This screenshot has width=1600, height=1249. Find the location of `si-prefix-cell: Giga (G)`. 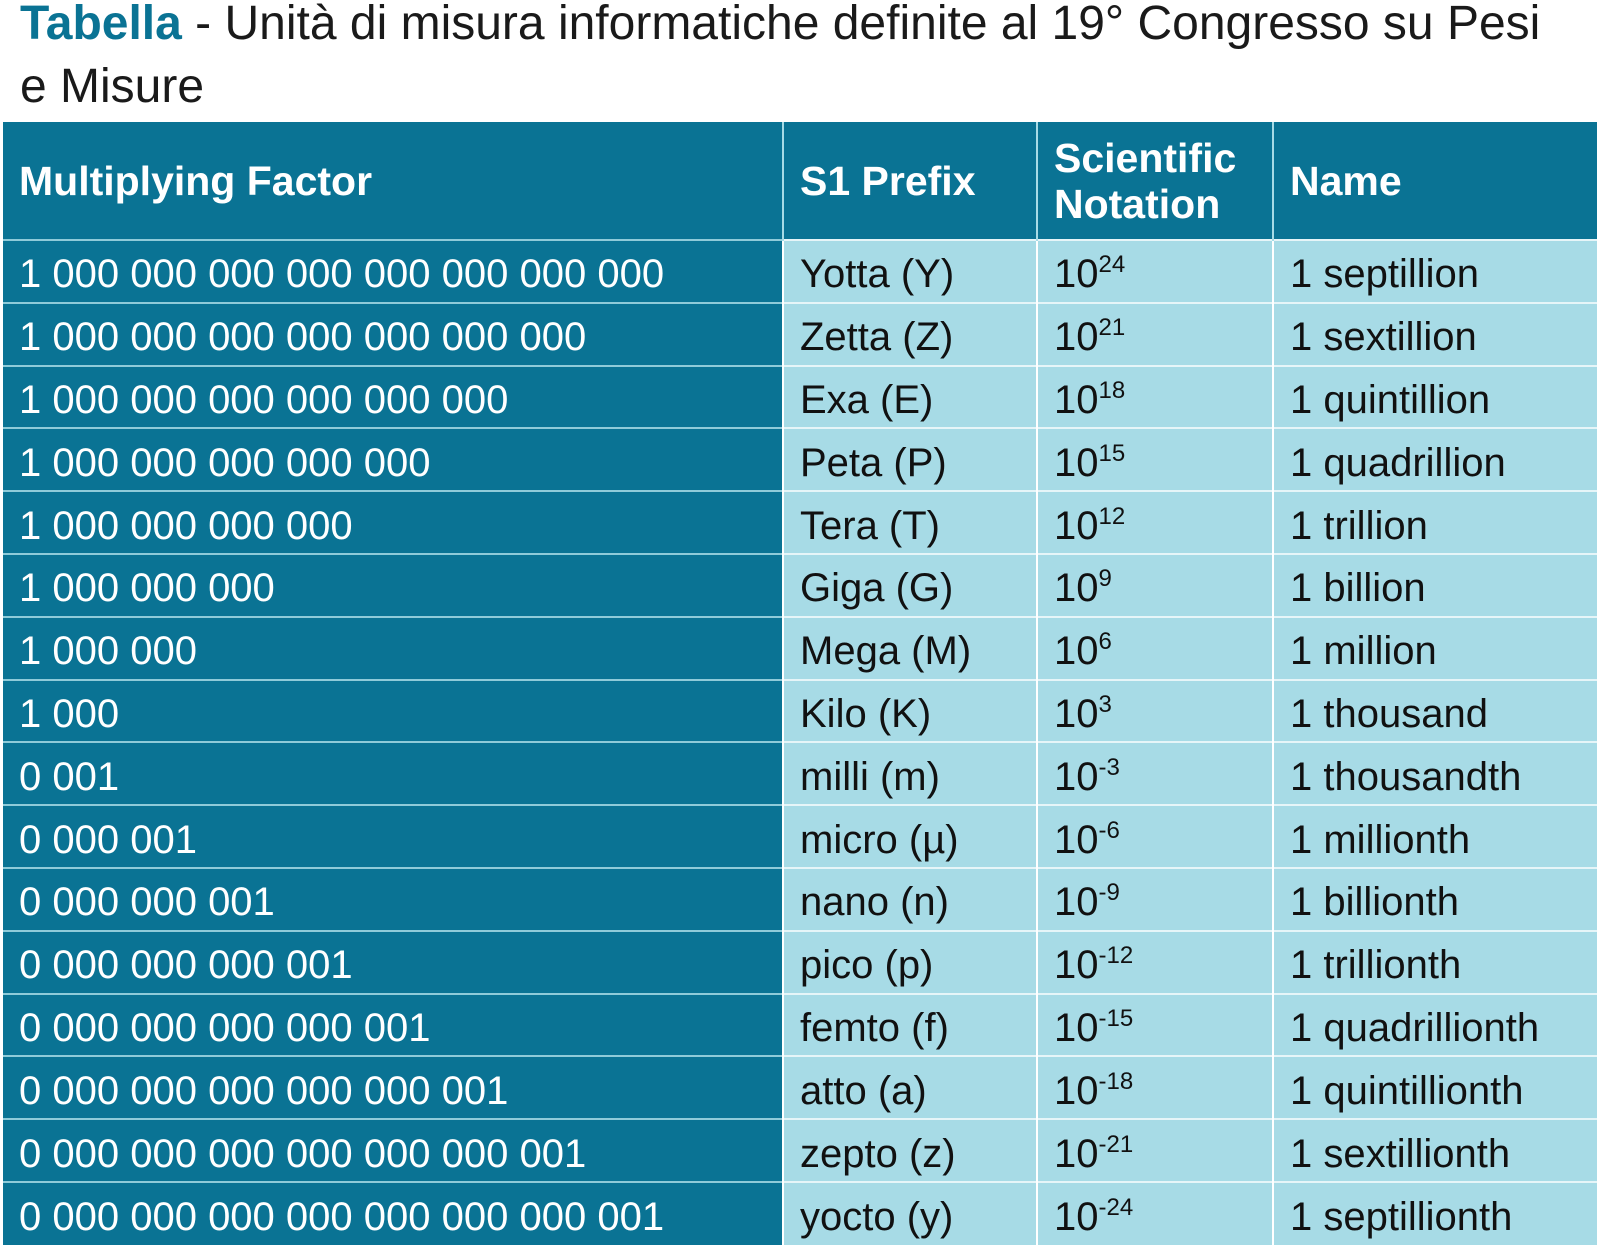

si-prefix-cell: Giga (G) is located at coordinates (909, 584).